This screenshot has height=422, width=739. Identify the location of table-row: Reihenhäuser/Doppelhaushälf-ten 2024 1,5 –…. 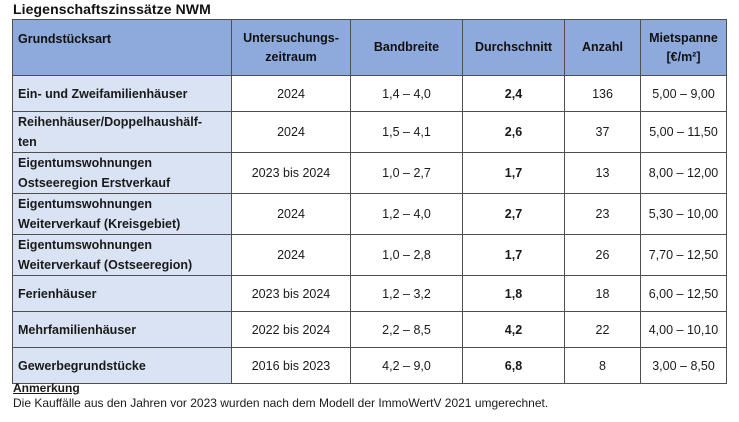
(369, 132).